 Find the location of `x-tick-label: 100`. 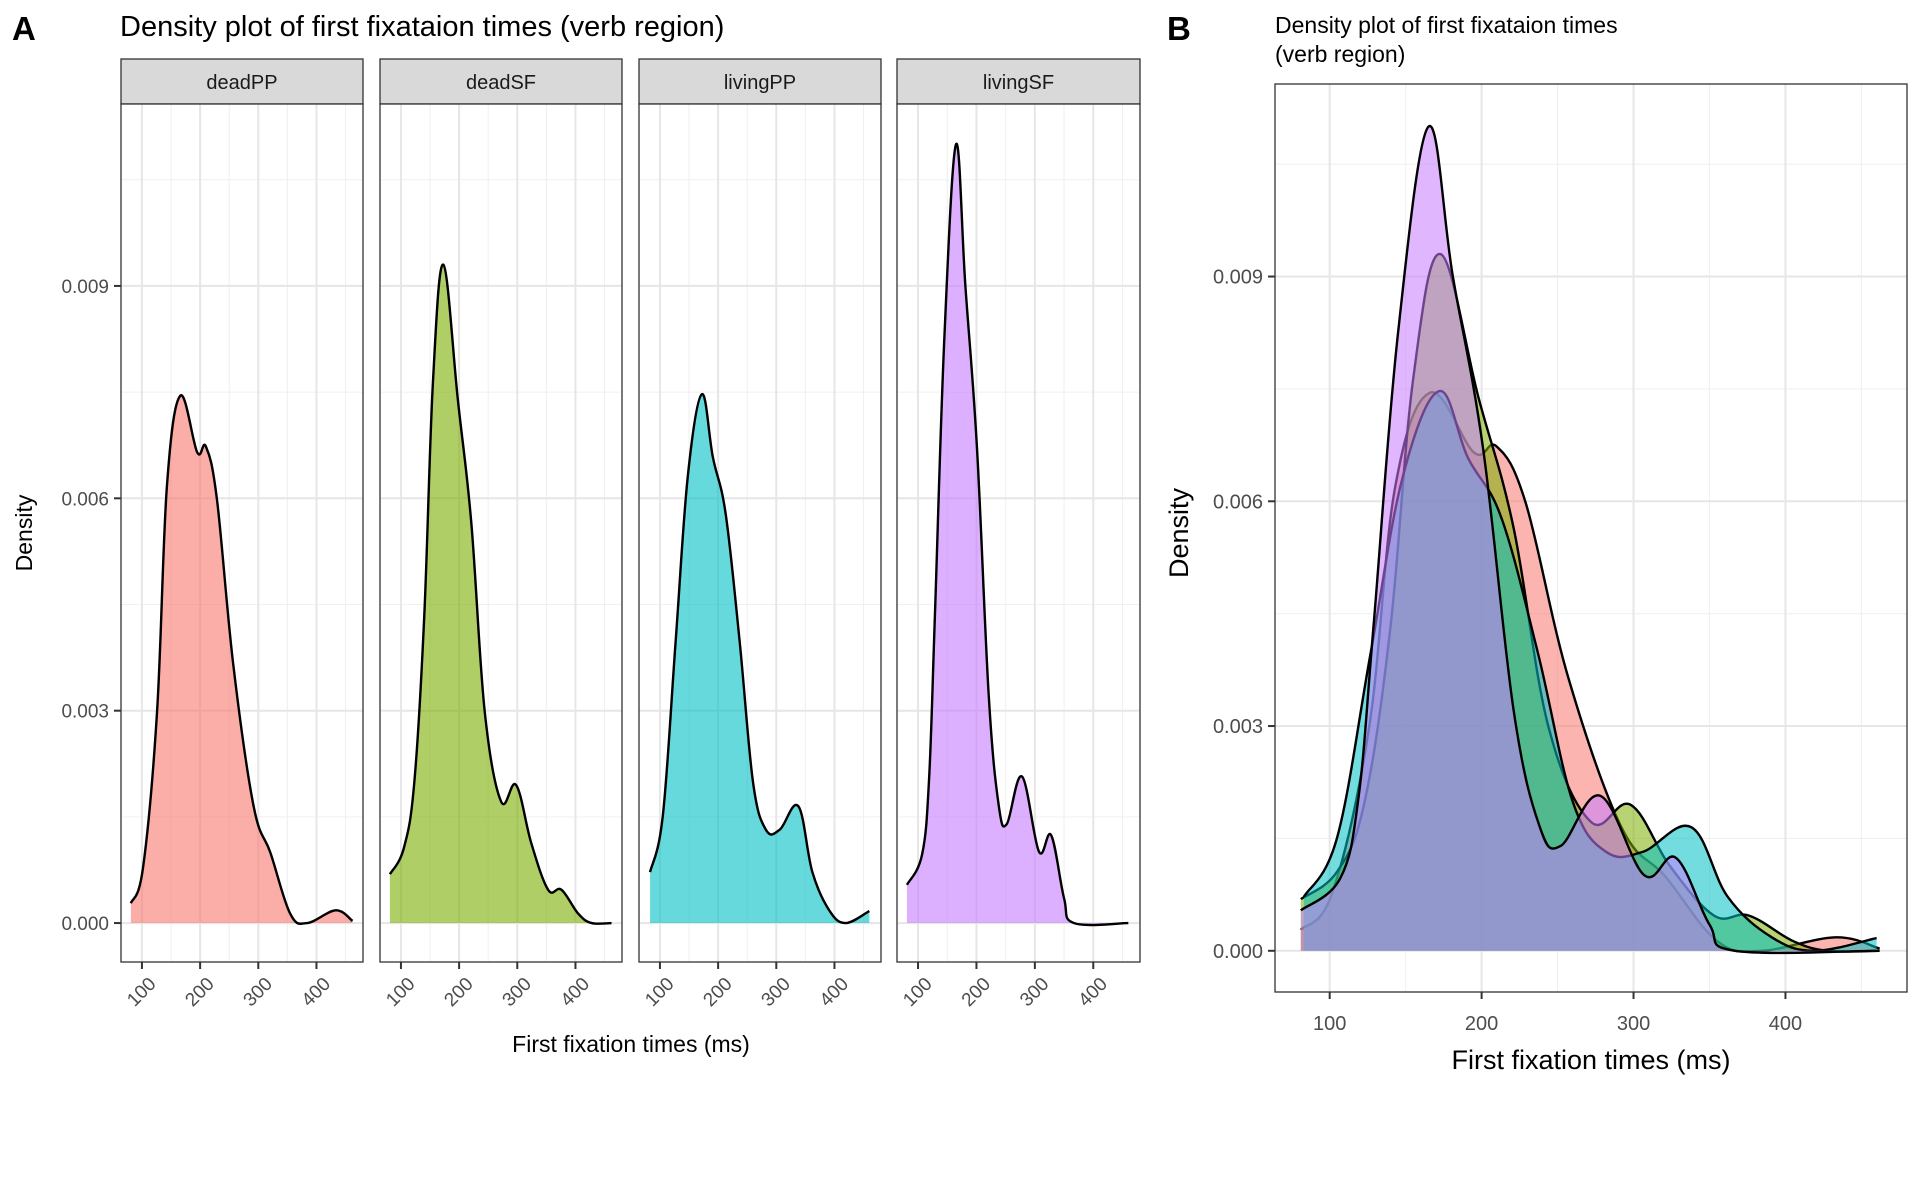

x-tick-label: 100 is located at coordinates (1329, 1024).